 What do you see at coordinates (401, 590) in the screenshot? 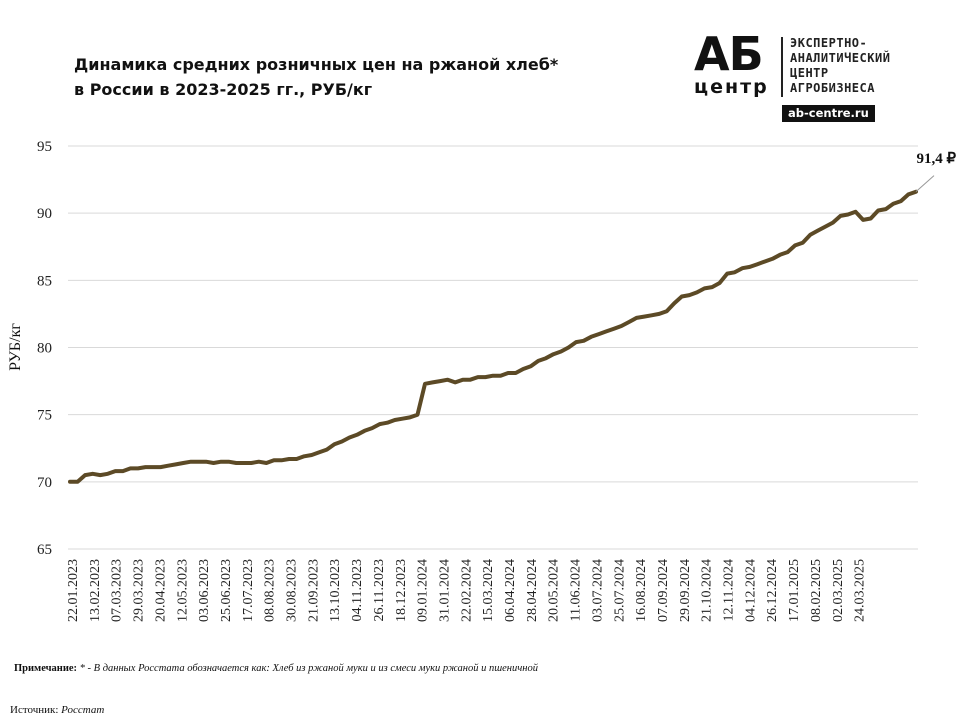
I see `x-tick-label: 18.12.2023` at bounding box center [401, 590].